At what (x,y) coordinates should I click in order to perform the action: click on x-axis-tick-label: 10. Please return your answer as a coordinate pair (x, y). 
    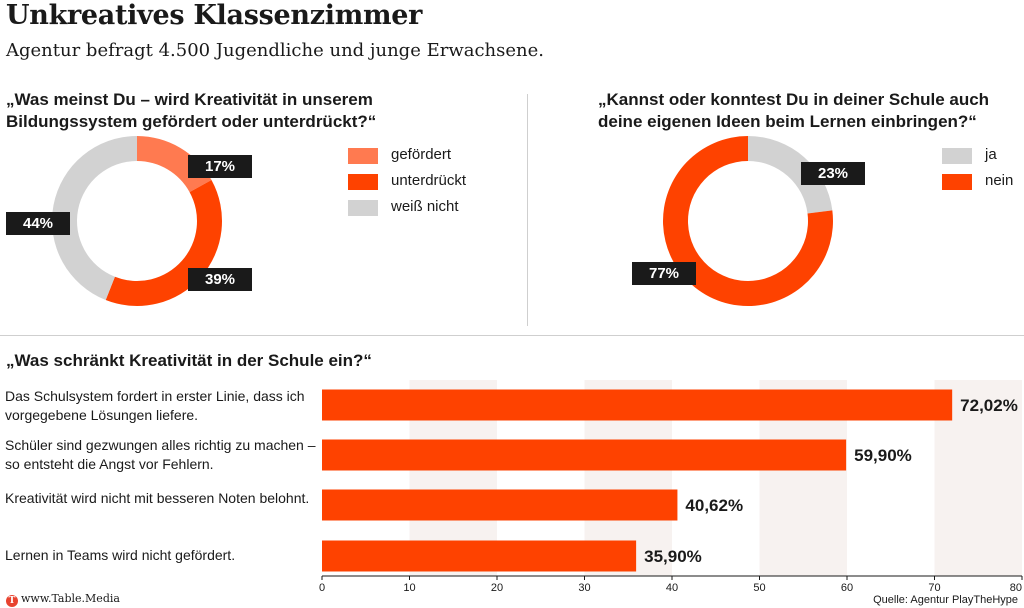
    Looking at the image, I should click on (409, 588).